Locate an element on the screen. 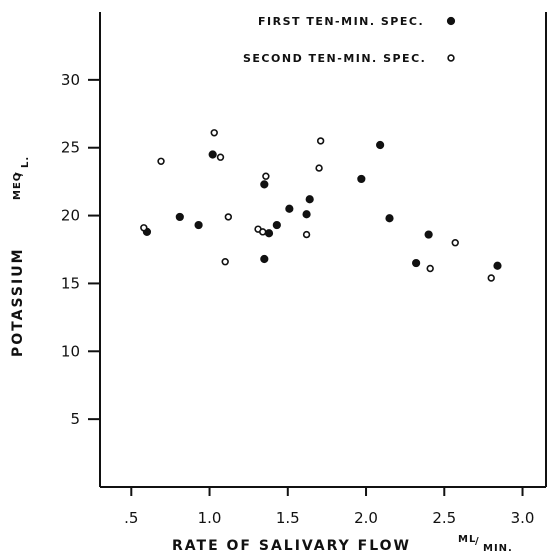 The height and width of the screenshot is (554, 548). x-unit-slash: / is located at coordinates (477, 541).